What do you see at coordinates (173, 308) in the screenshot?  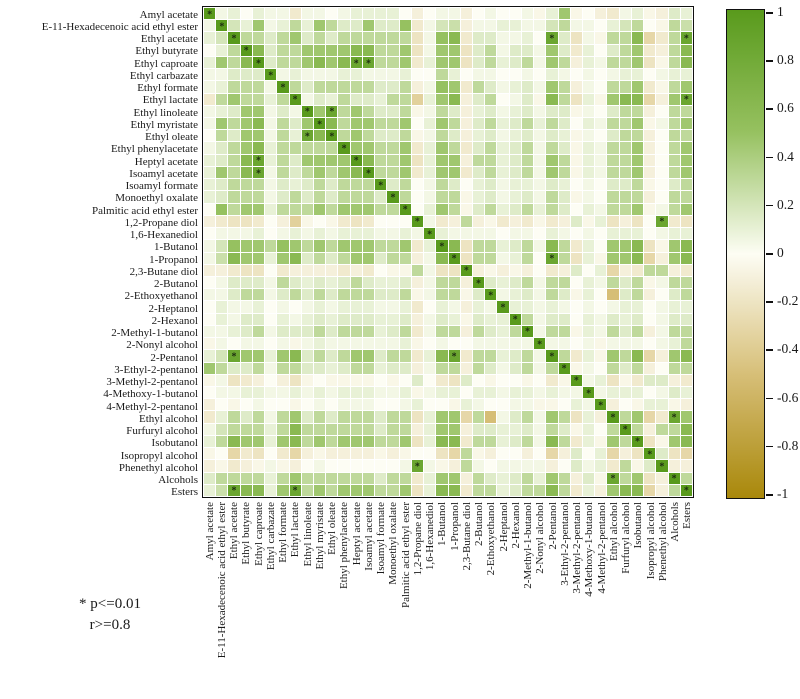 I see `row-label: 2-Heptanol` at bounding box center [173, 308].